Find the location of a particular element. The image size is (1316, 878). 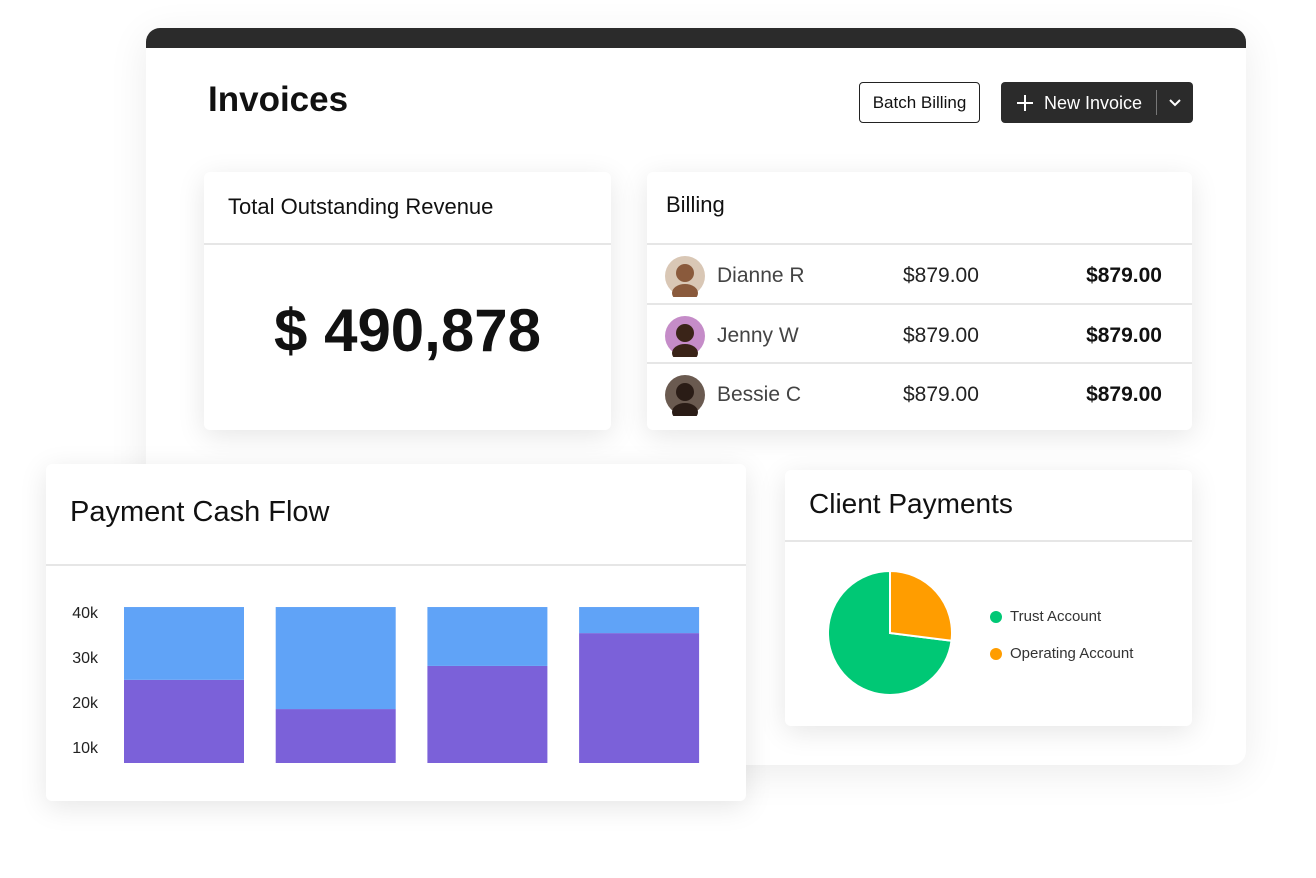

legend-label: Operating Account is located at coordinates (1072, 653).